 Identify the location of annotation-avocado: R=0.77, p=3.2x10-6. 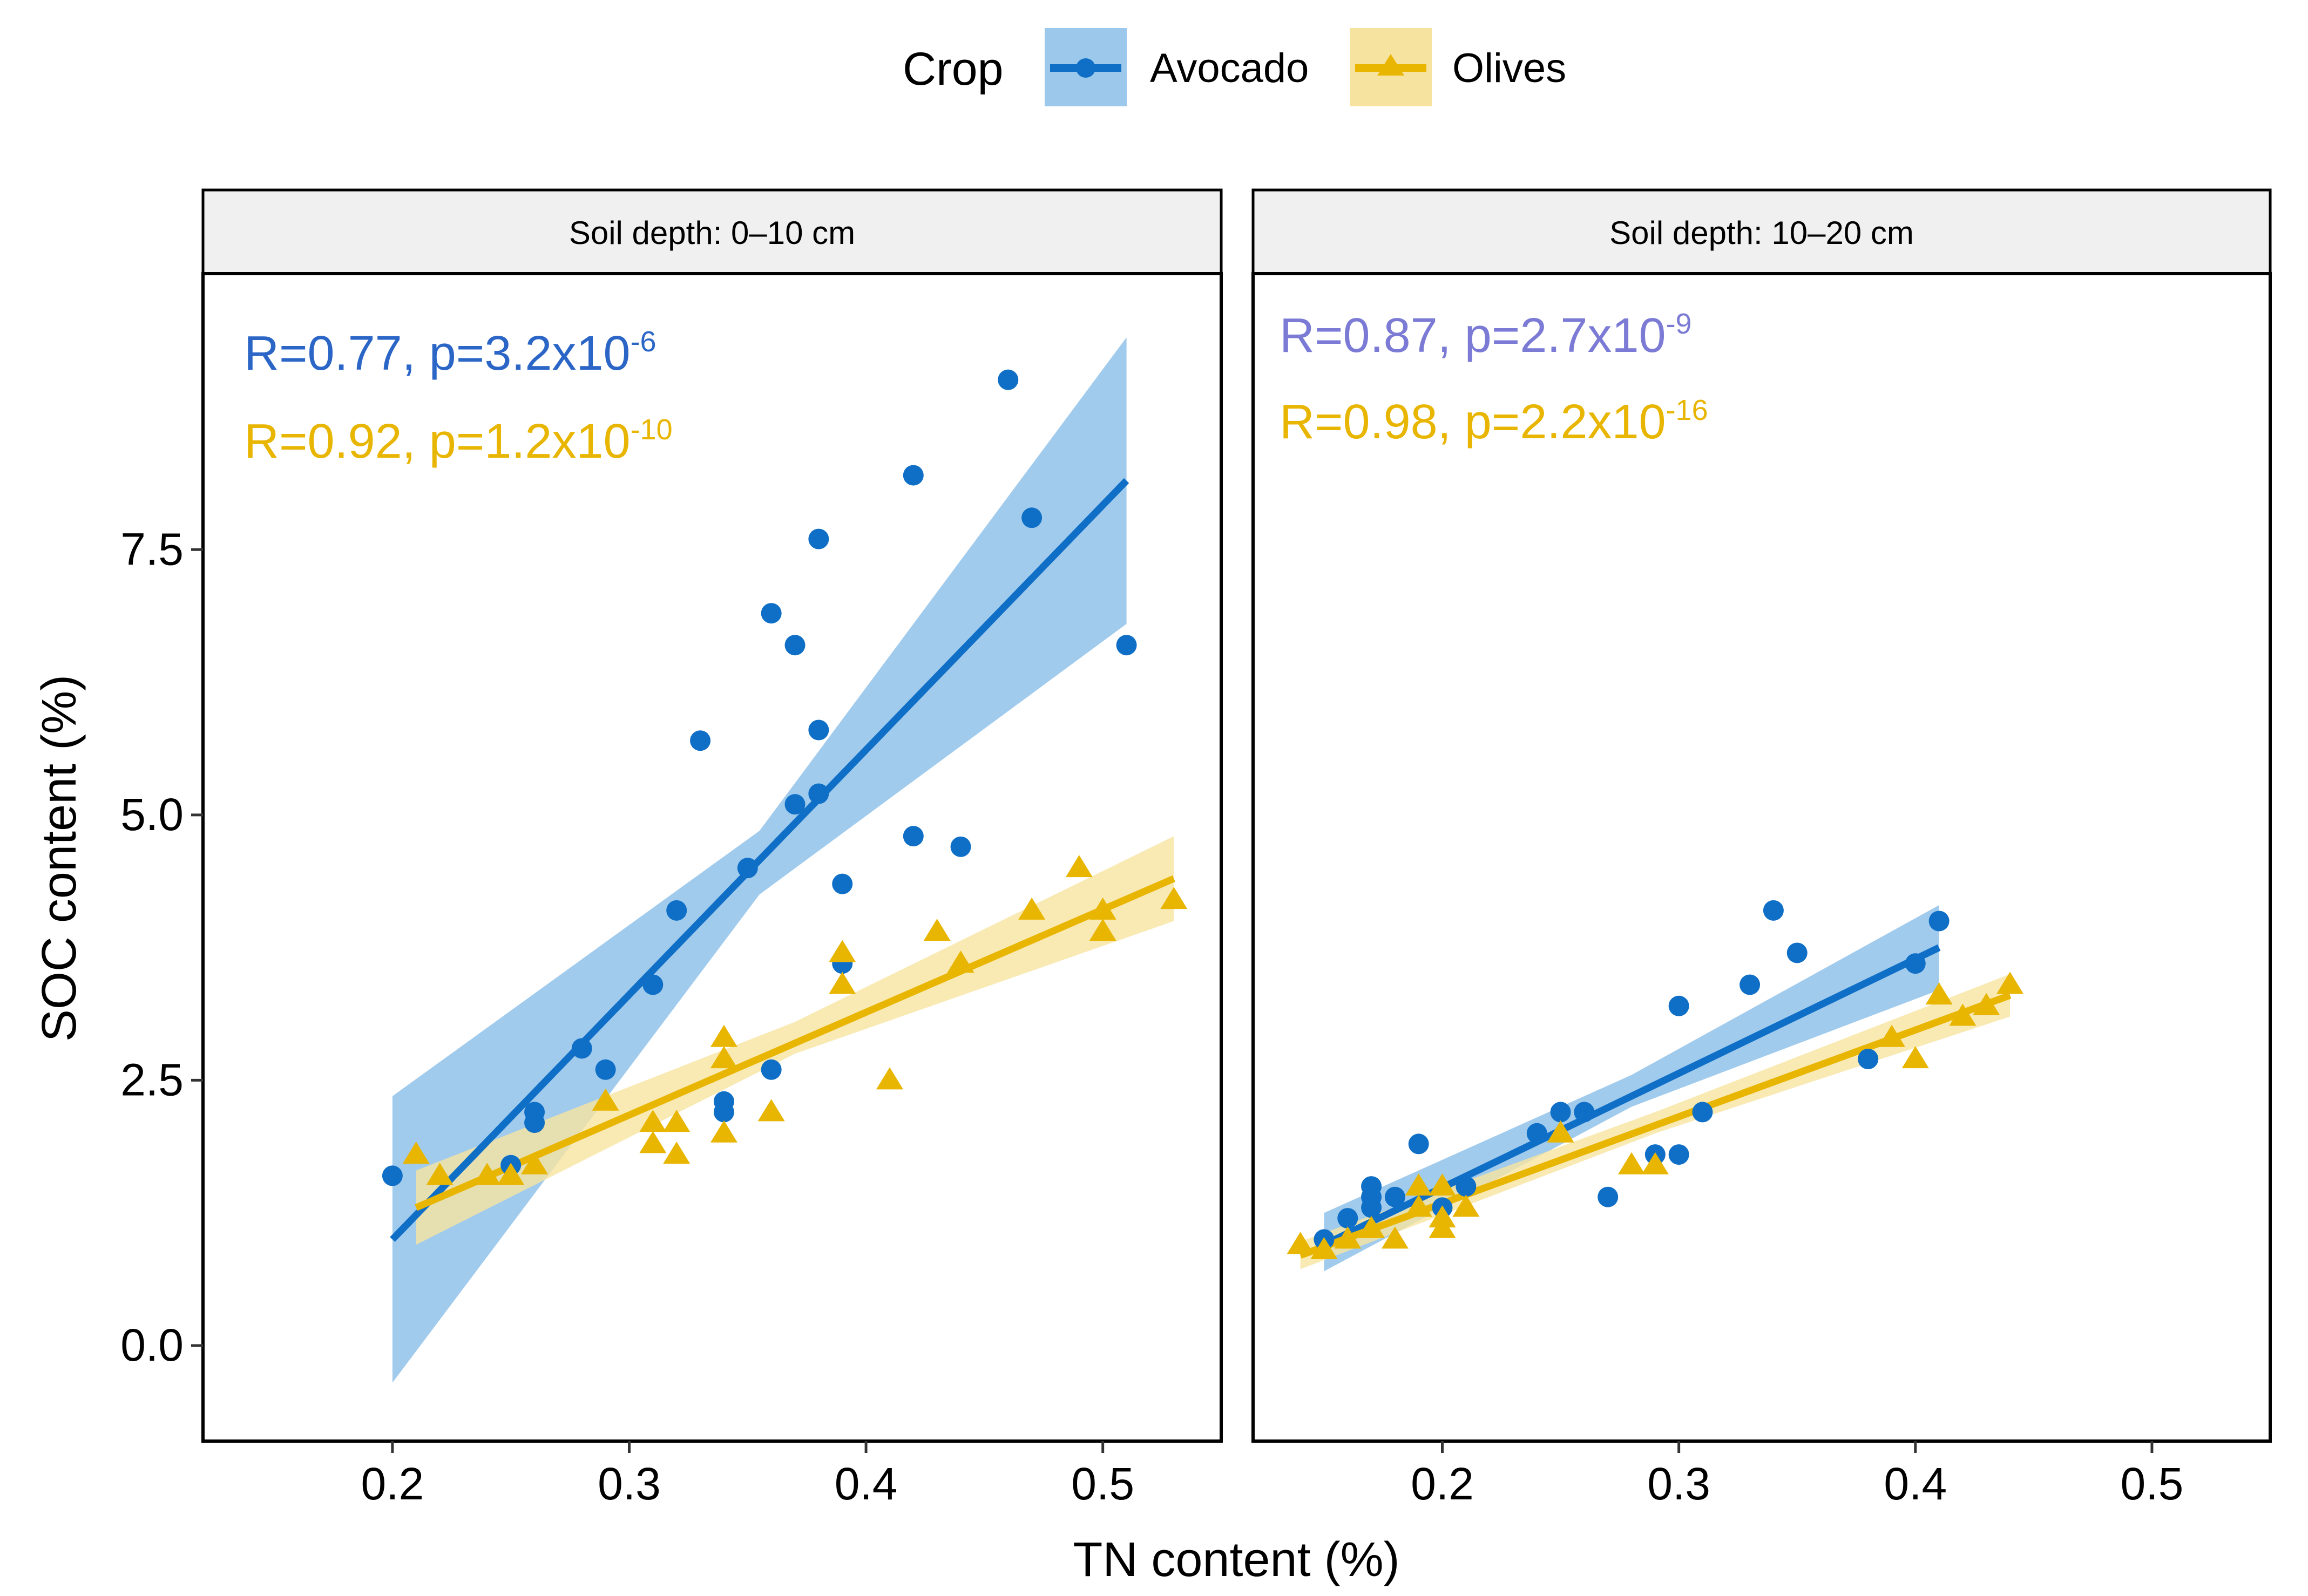
(450, 353).